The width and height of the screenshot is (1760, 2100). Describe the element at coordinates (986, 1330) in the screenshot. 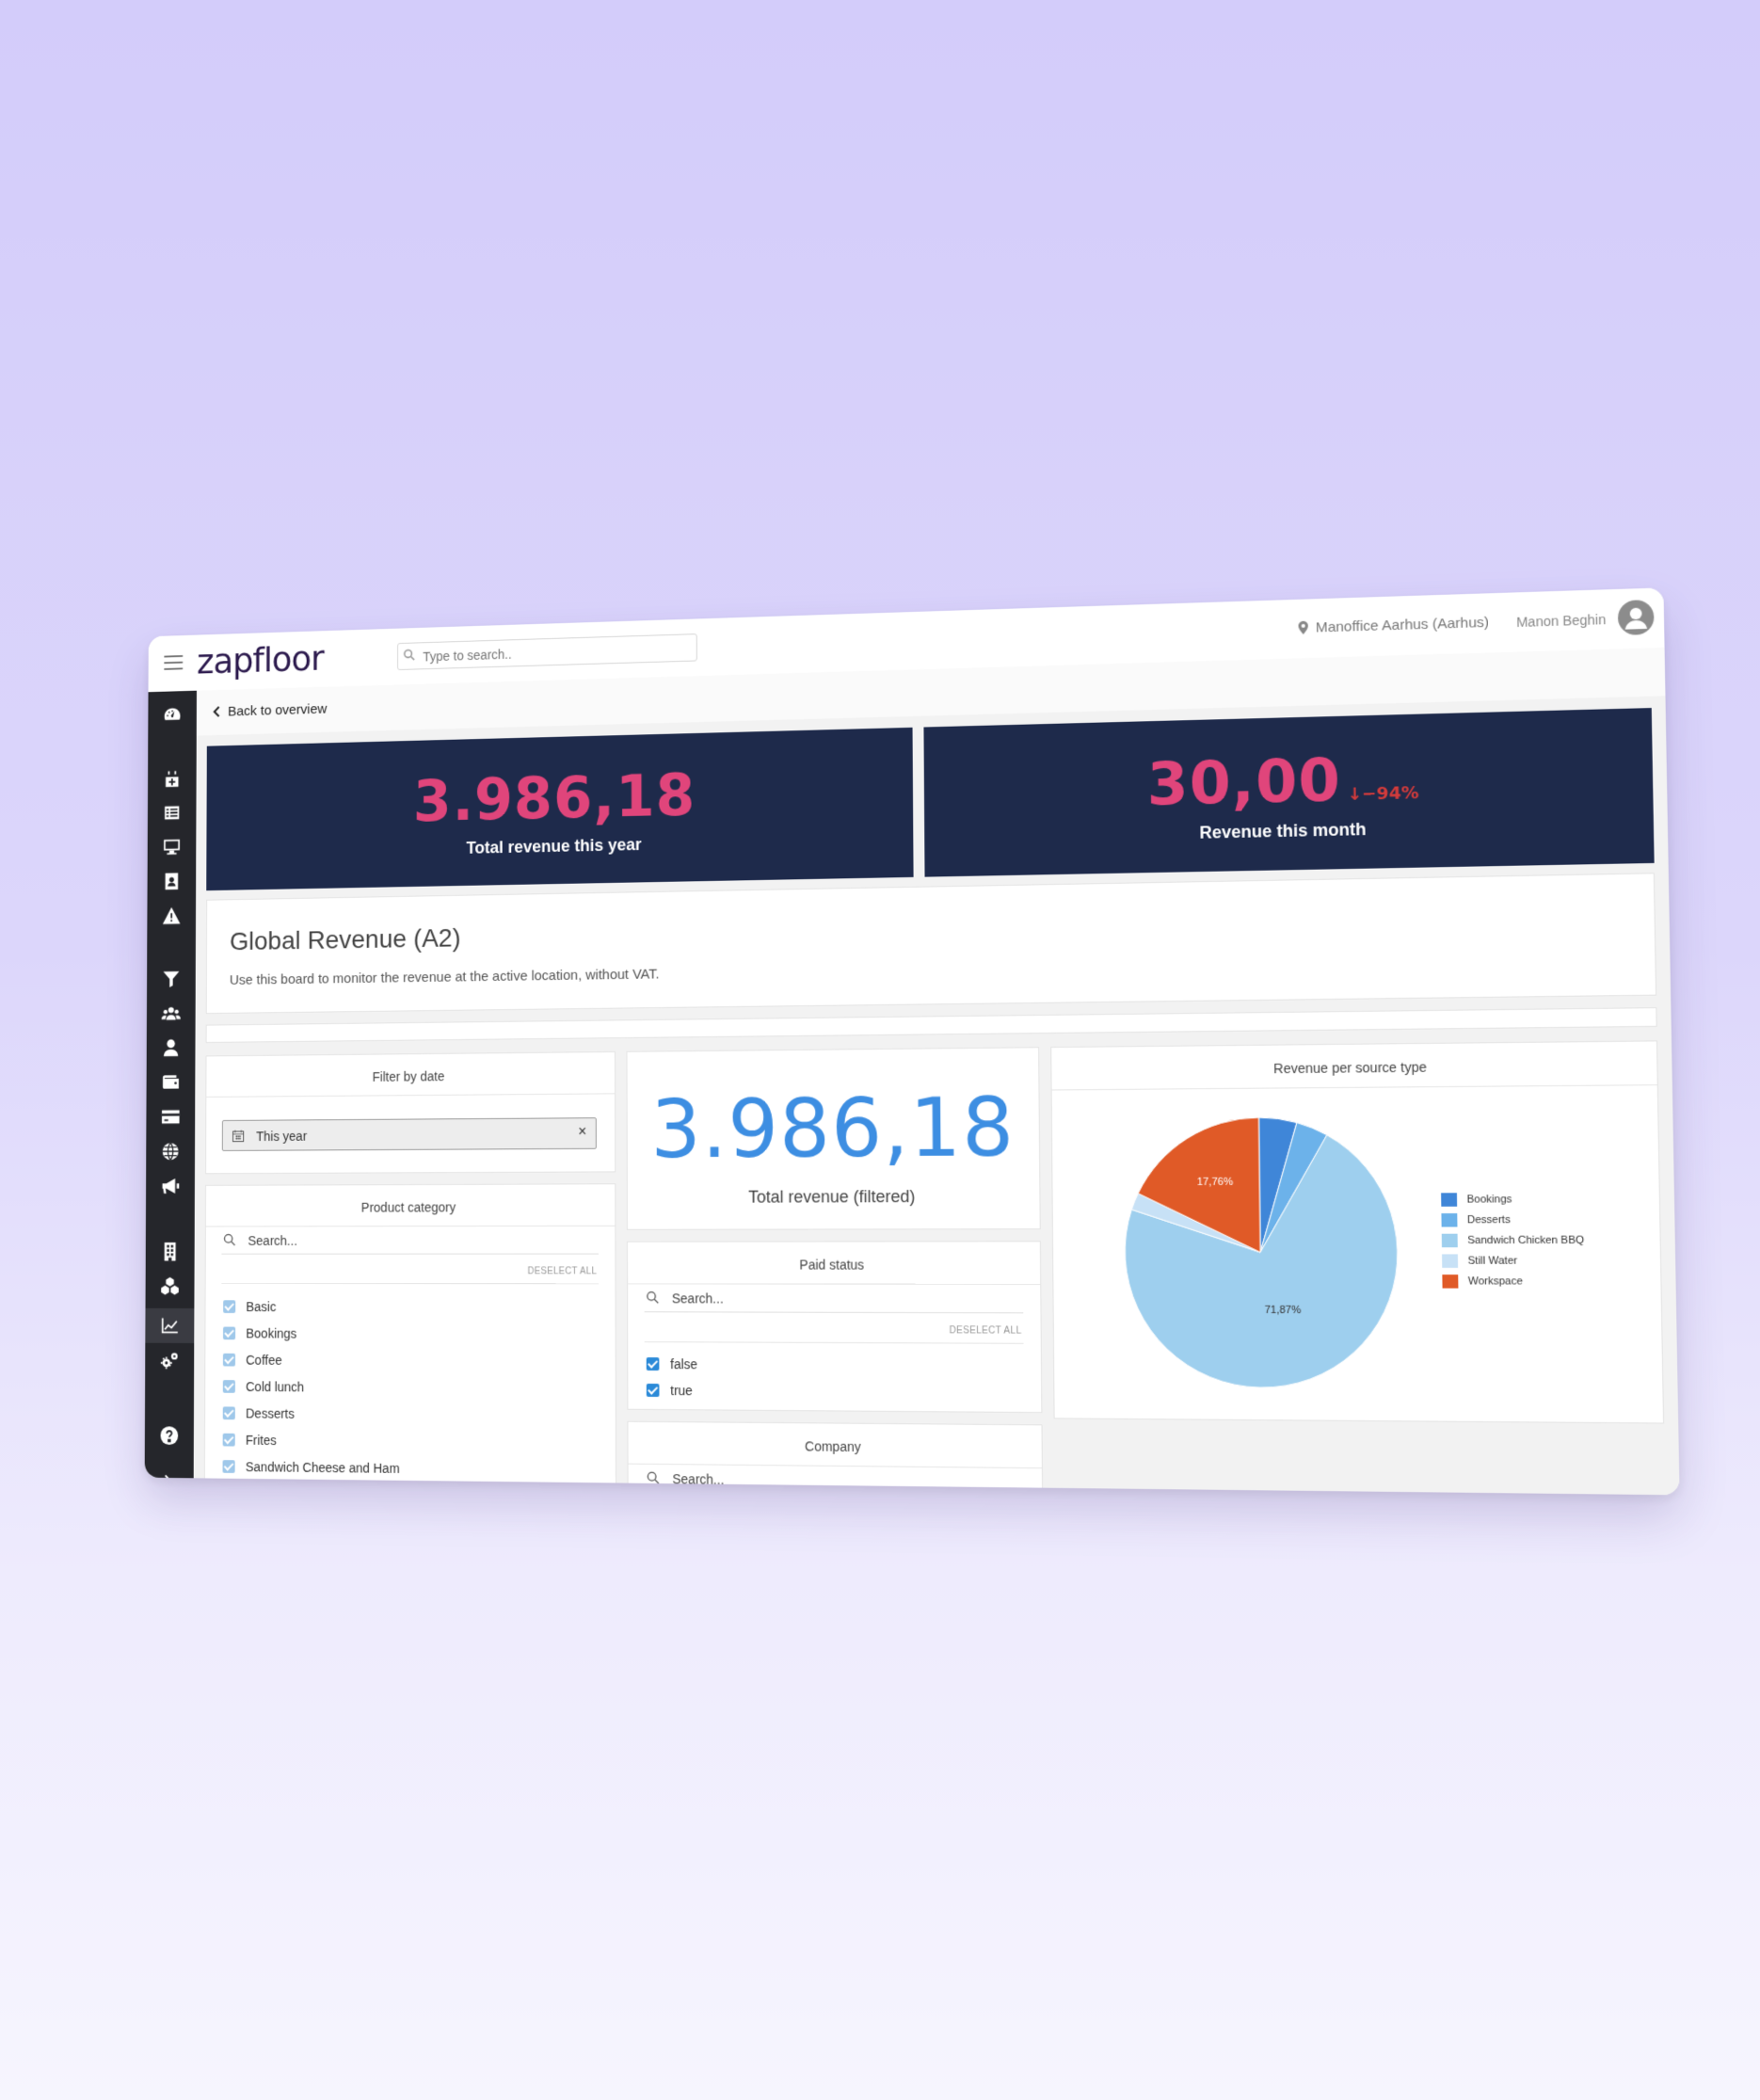

I see `paid-status-deselect-all: DESELECT ALL` at that location.